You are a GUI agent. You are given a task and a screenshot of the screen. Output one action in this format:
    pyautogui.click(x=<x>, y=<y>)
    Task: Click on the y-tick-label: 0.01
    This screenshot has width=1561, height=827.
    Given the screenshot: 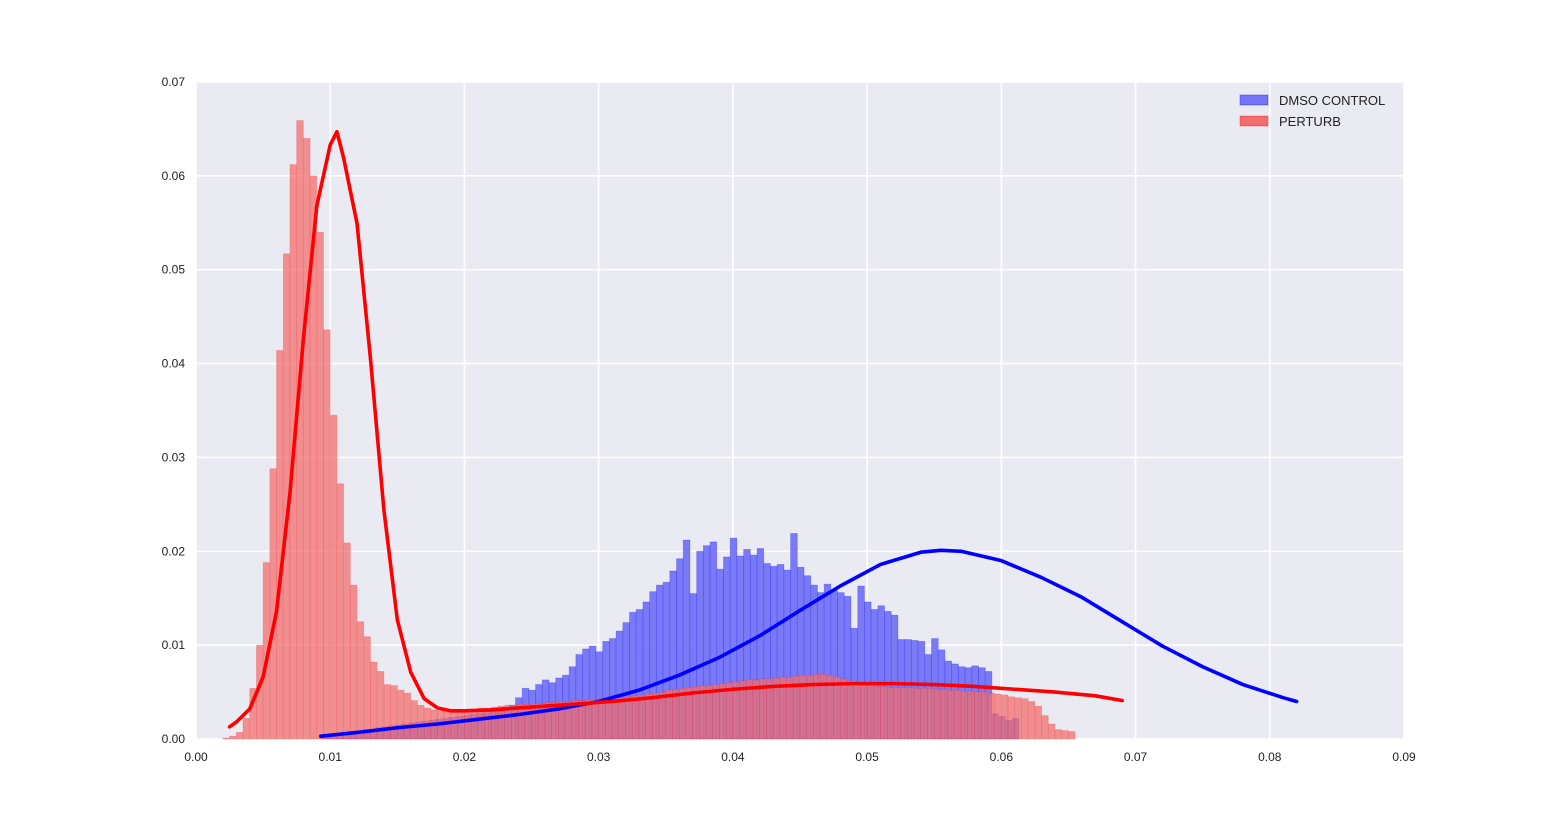 What is the action you would take?
    pyautogui.click(x=174, y=645)
    